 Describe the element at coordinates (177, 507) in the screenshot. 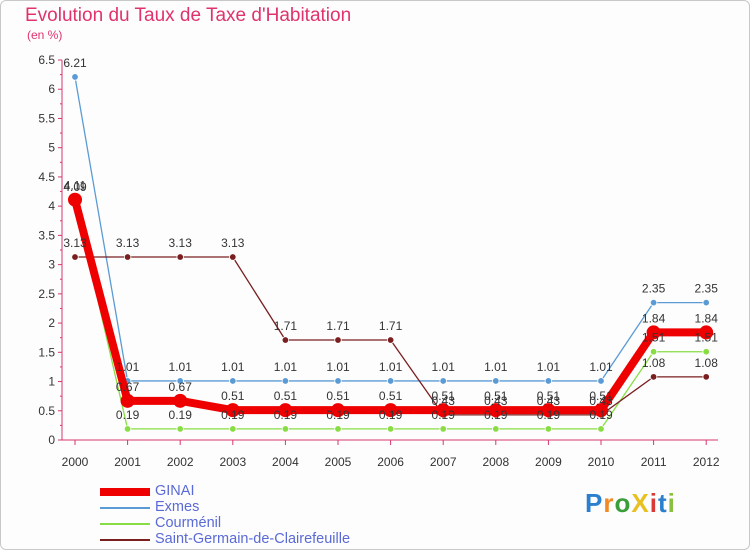

I see `legend-label: Exmes` at that location.